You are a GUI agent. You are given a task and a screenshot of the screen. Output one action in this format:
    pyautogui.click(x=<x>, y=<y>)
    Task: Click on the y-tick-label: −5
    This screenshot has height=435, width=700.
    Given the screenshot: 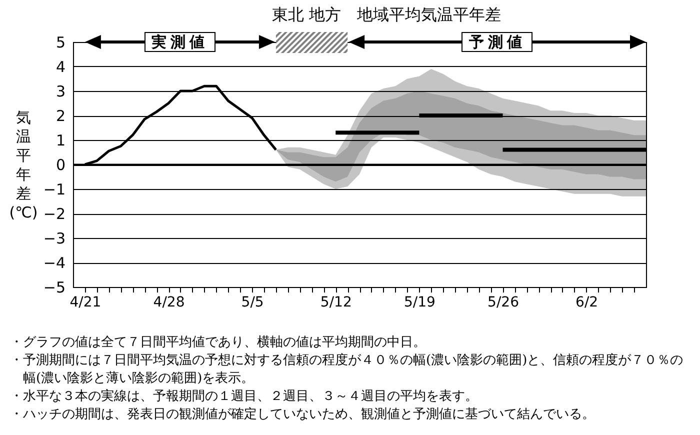 What is the action you would take?
    pyautogui.click(x=54, y=287)
    